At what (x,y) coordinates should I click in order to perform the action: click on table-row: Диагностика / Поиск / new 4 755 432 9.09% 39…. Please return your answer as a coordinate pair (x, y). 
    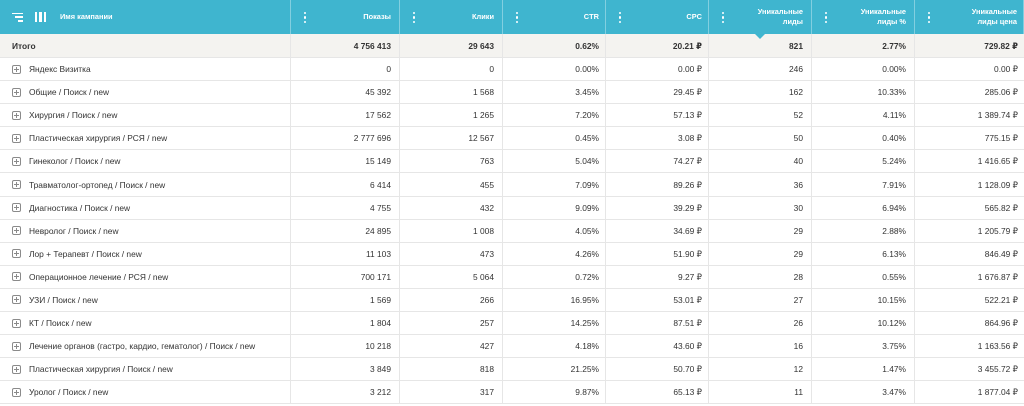
    Looking at the image, I should click on (512, 208).